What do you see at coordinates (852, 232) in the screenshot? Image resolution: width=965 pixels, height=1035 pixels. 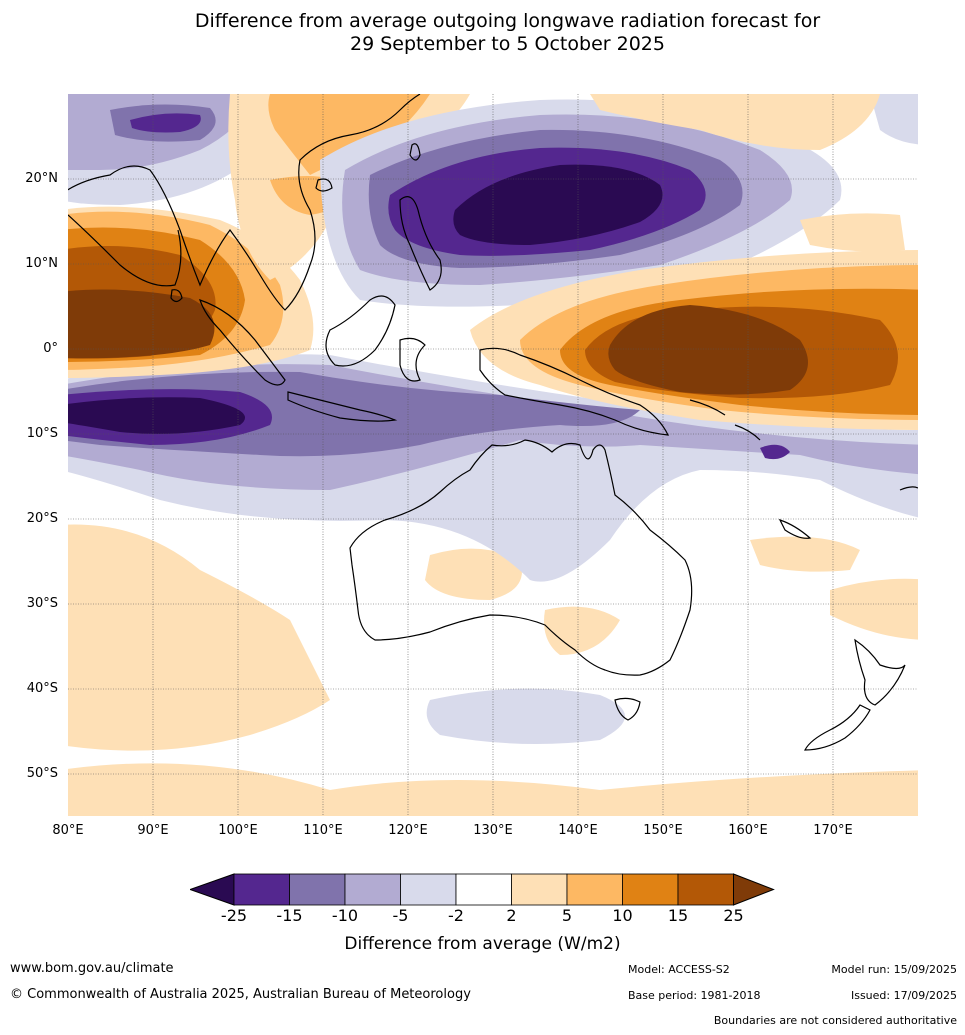 I see `pacific-ne-positive` at bounding box center [852, 232].